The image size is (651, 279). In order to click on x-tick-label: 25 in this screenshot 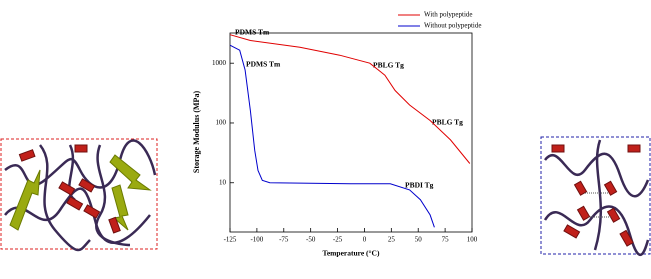, I will do `click(392, 240)`.